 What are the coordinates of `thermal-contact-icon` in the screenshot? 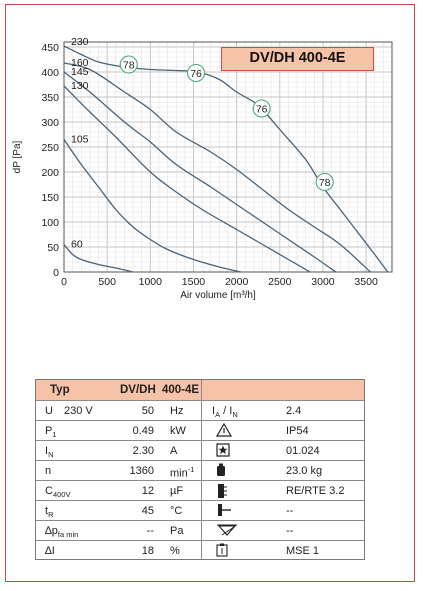 It's located at (224, 512).